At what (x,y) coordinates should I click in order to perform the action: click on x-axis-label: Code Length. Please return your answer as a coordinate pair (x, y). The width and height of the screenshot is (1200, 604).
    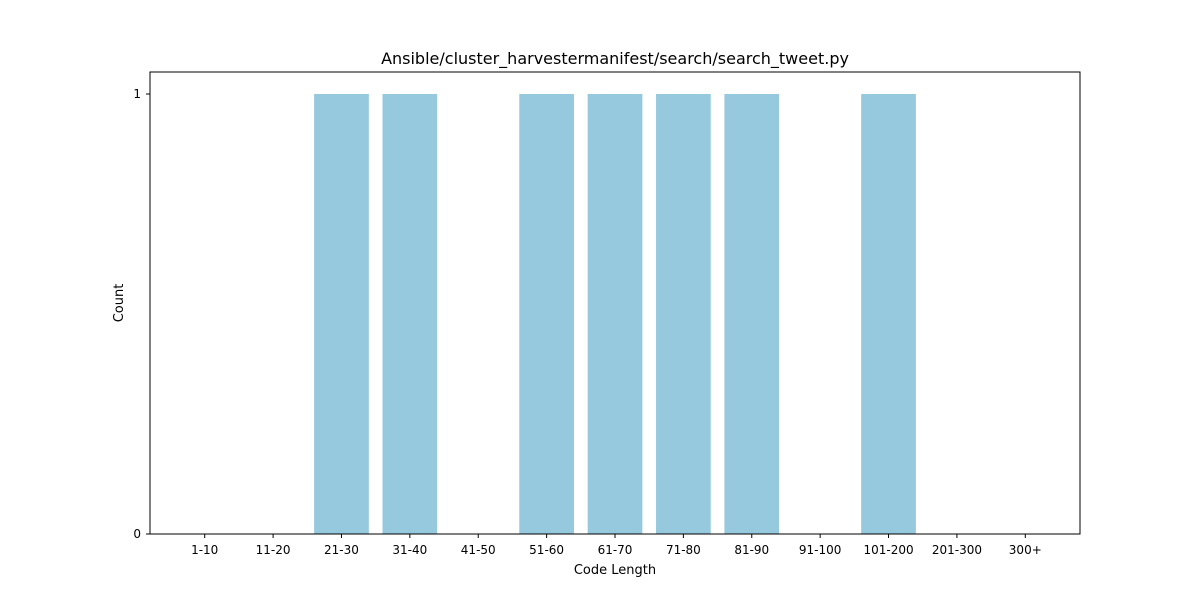
    Looking at the image, I should click on (615, 570).